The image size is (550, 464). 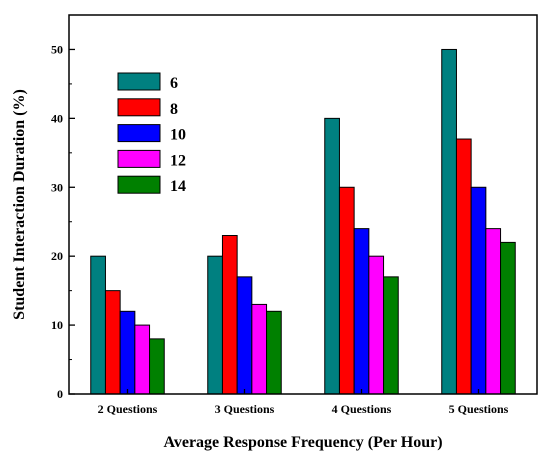 I want to click on y-tick-label: 30, so click(x=57, y=187).